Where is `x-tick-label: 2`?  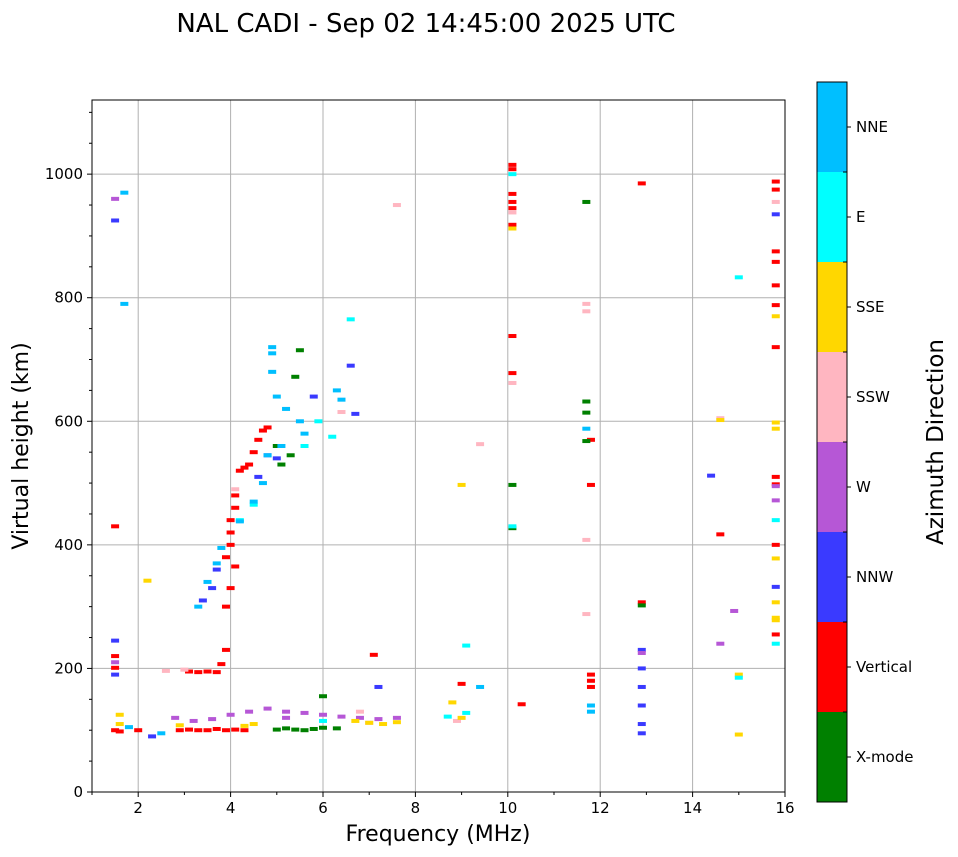 x-tick-label: 2 is located at coordinates (138, 808).